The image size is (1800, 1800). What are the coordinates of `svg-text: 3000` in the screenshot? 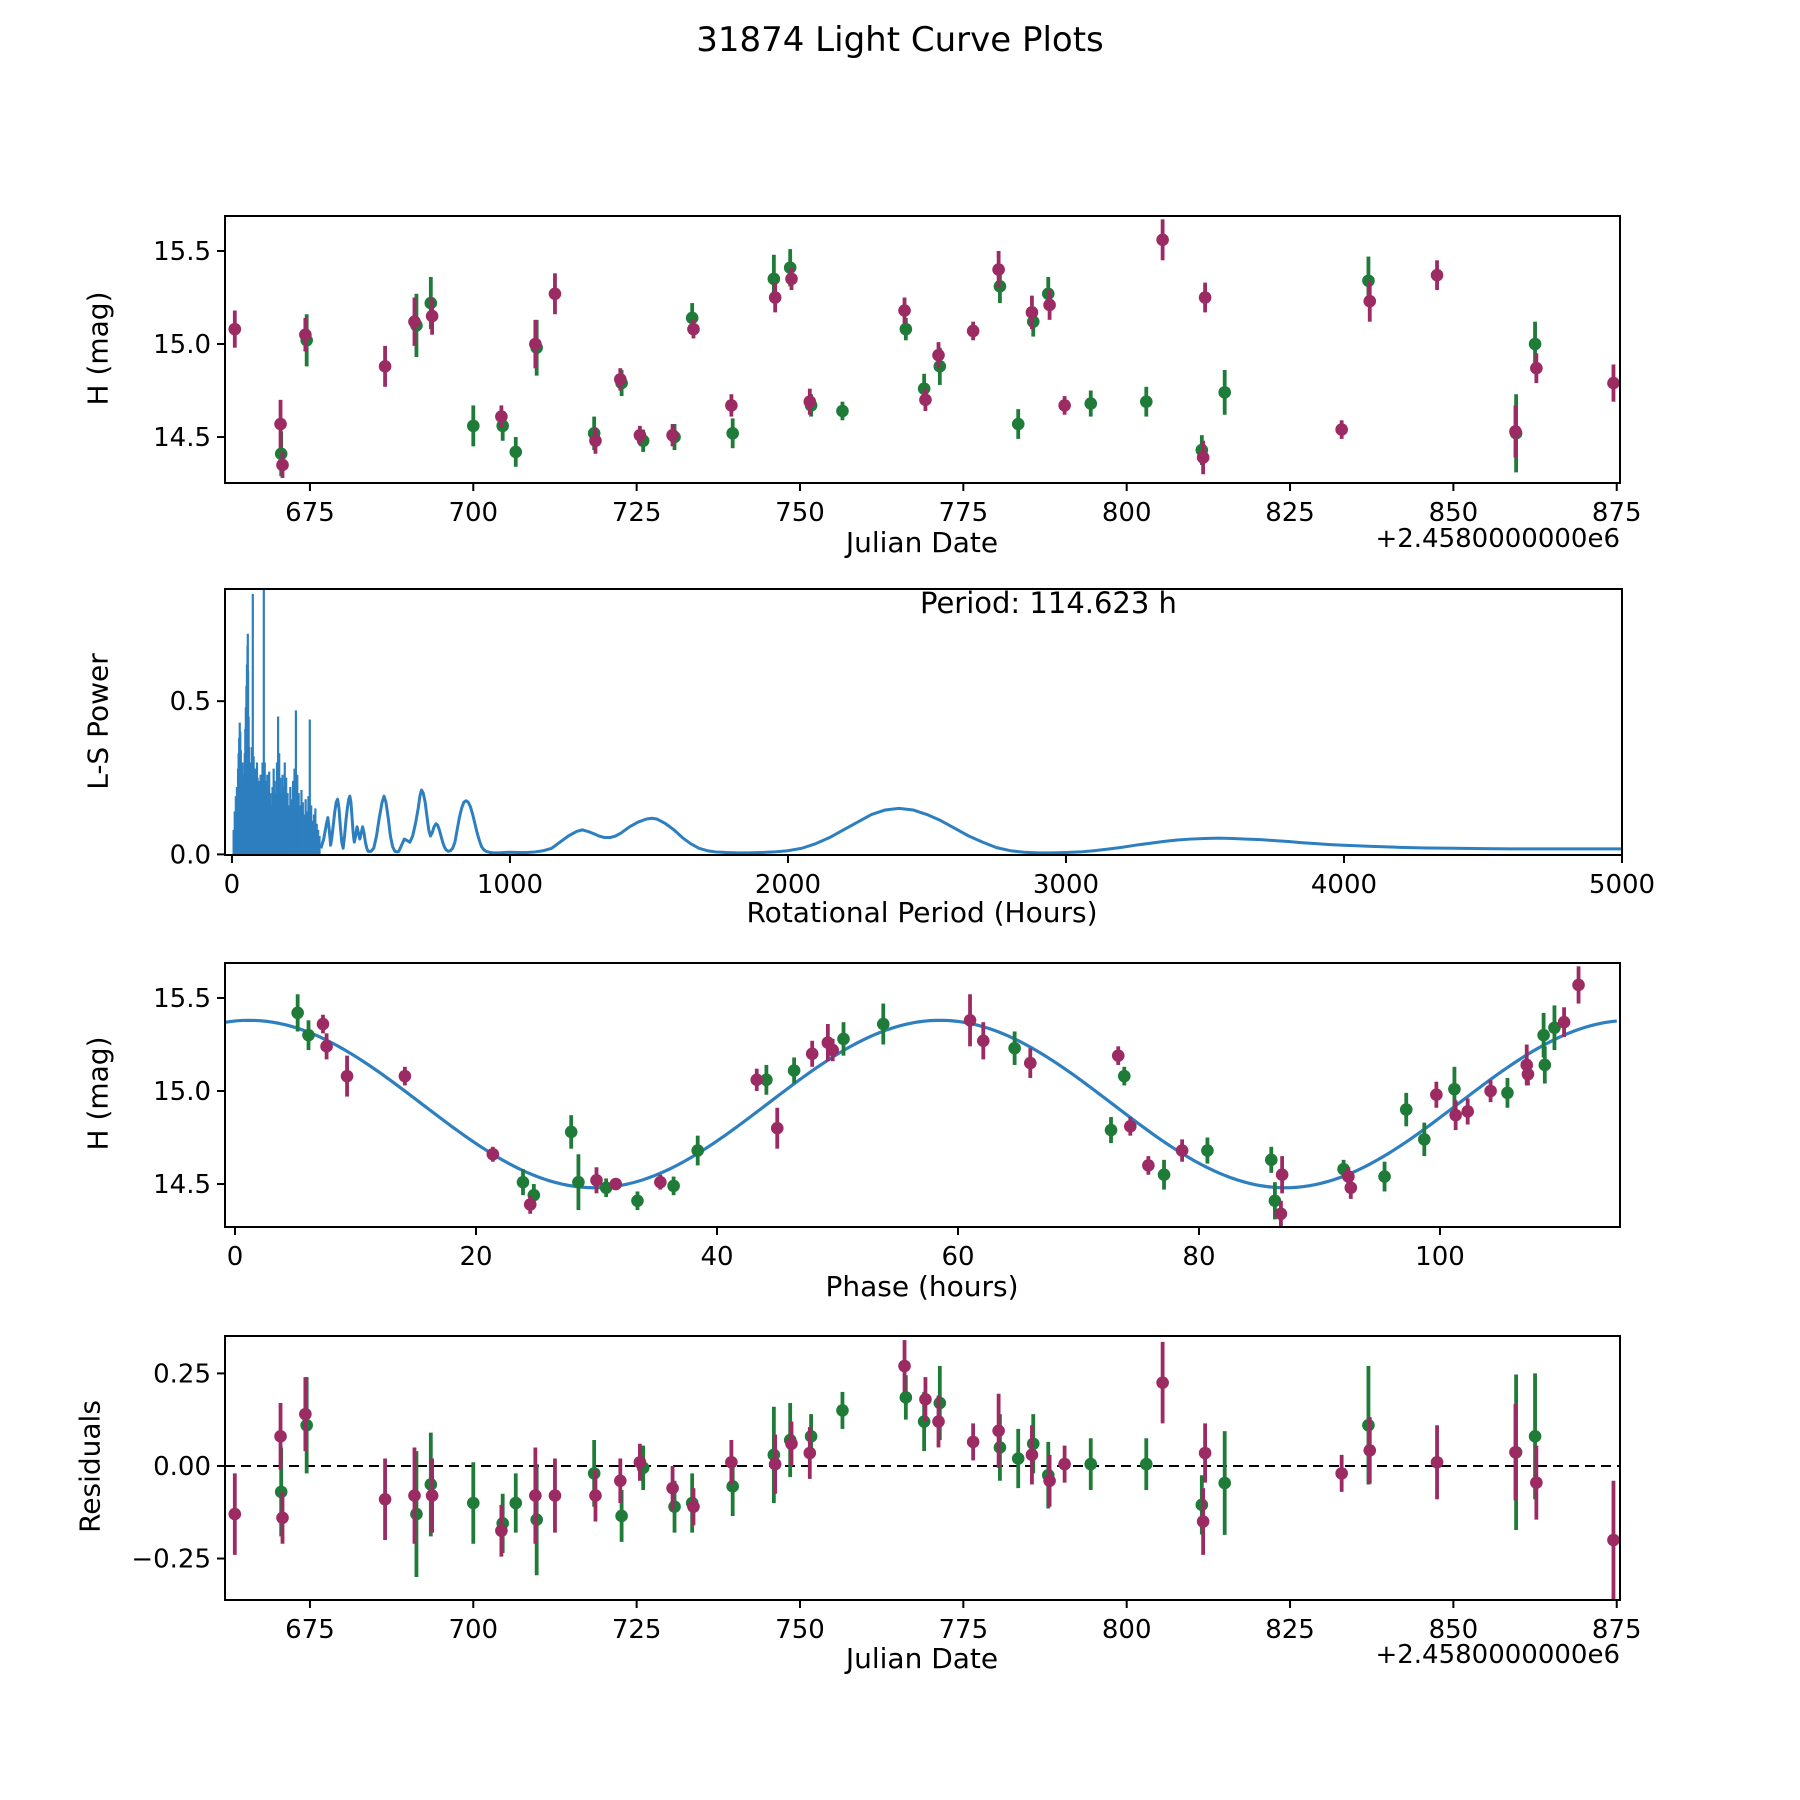 It's located at (1066, 885).